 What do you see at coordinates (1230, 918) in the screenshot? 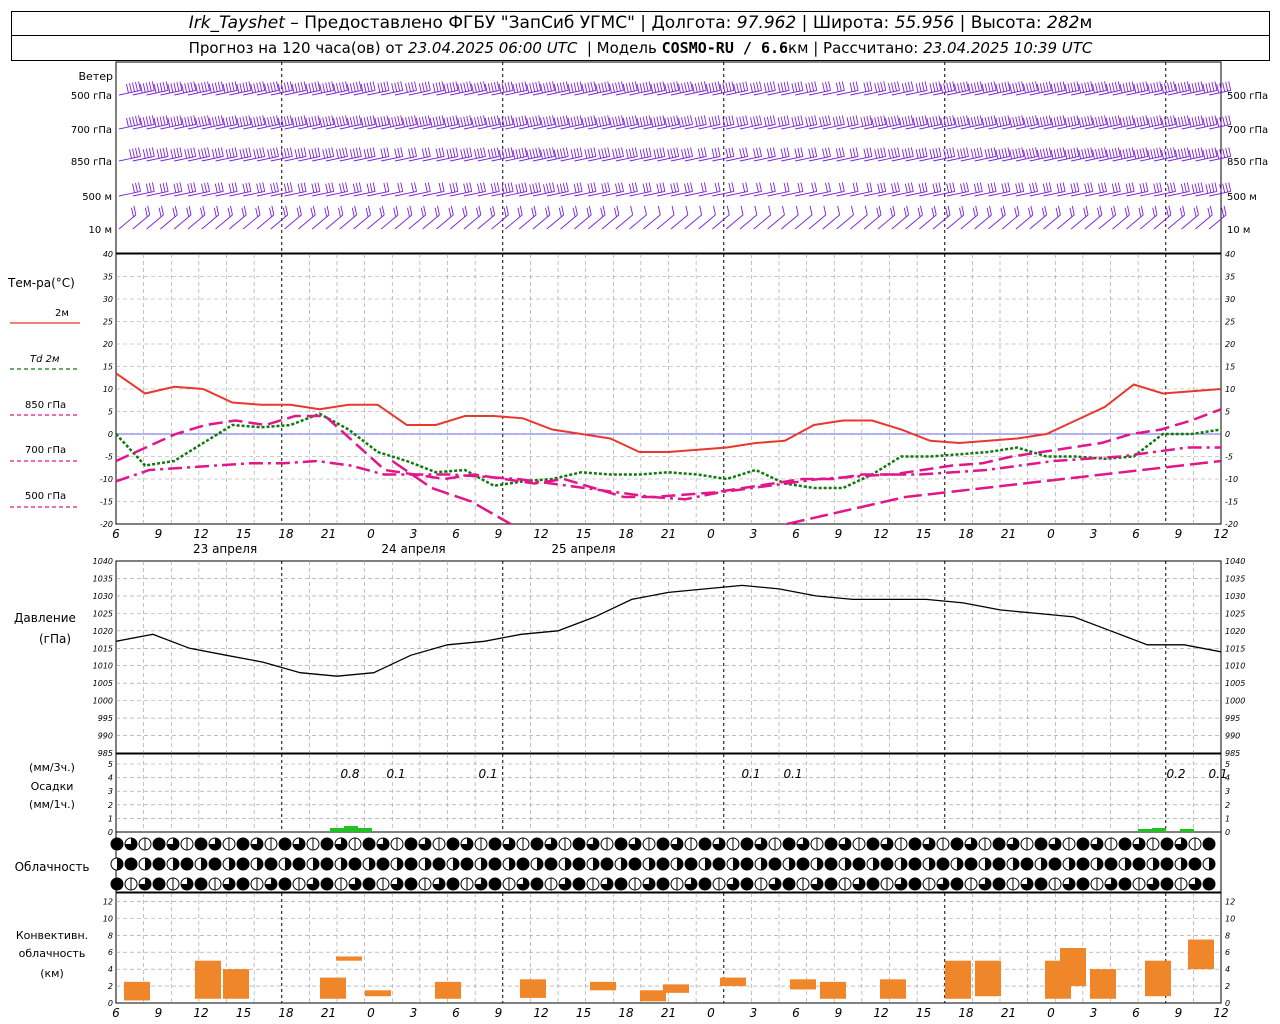
I see `conv-tick-right: 10` at bounding box center [1230, 918].